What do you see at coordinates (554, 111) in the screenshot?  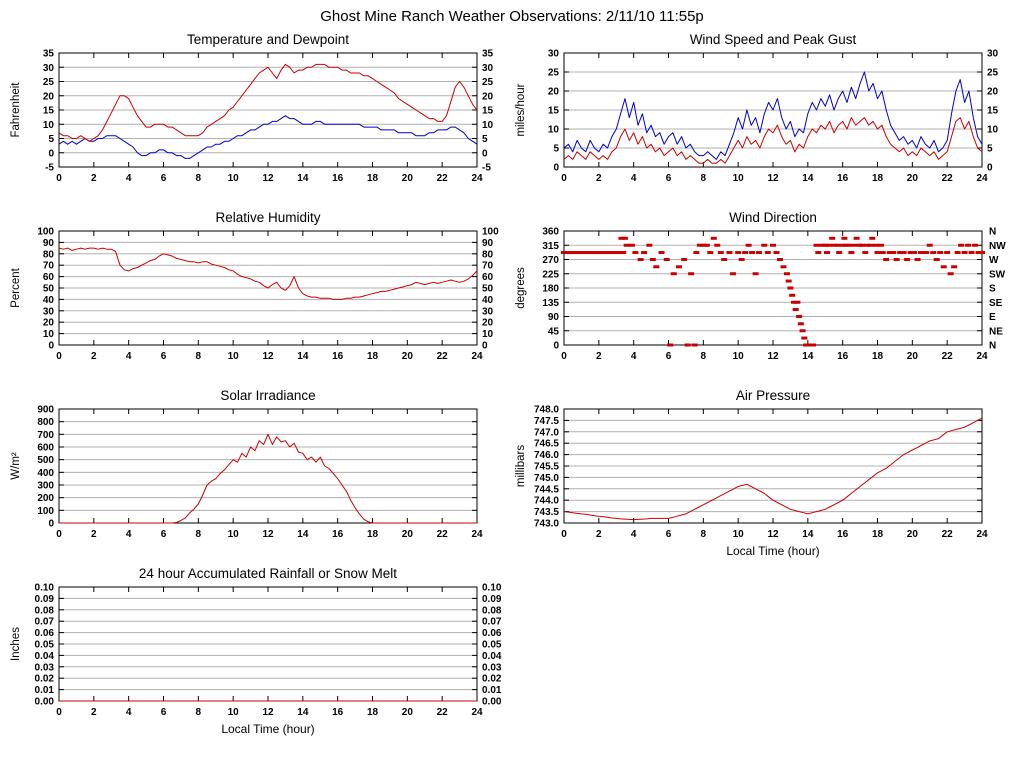 I see `svg-text: 15` at bounding box center [554, 111].